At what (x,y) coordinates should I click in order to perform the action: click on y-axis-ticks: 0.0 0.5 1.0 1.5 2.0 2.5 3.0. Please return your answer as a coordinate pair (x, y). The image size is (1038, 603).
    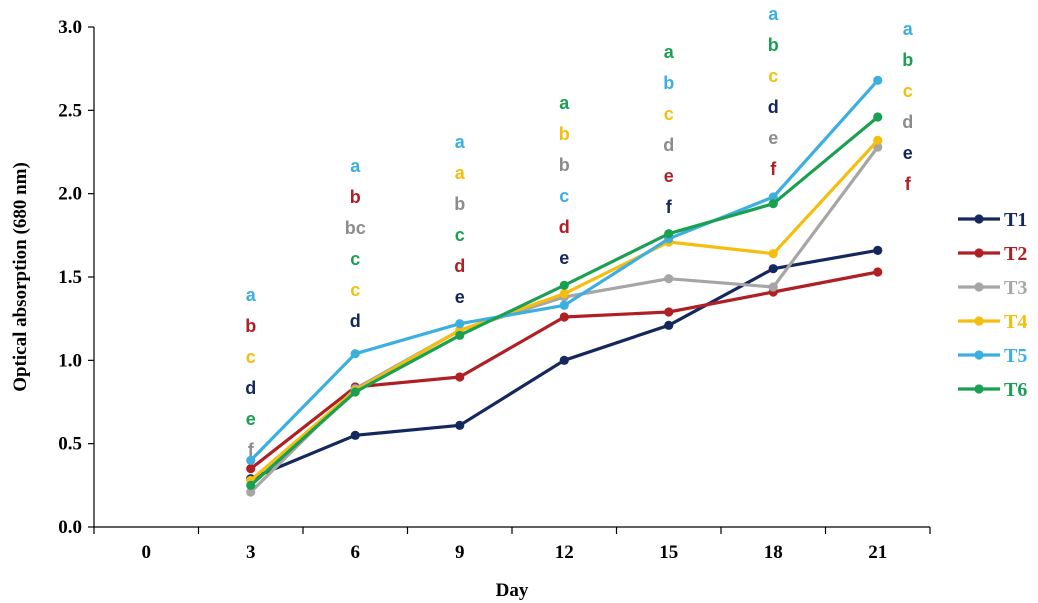
    Looking at the image, I should click on (76, 277).